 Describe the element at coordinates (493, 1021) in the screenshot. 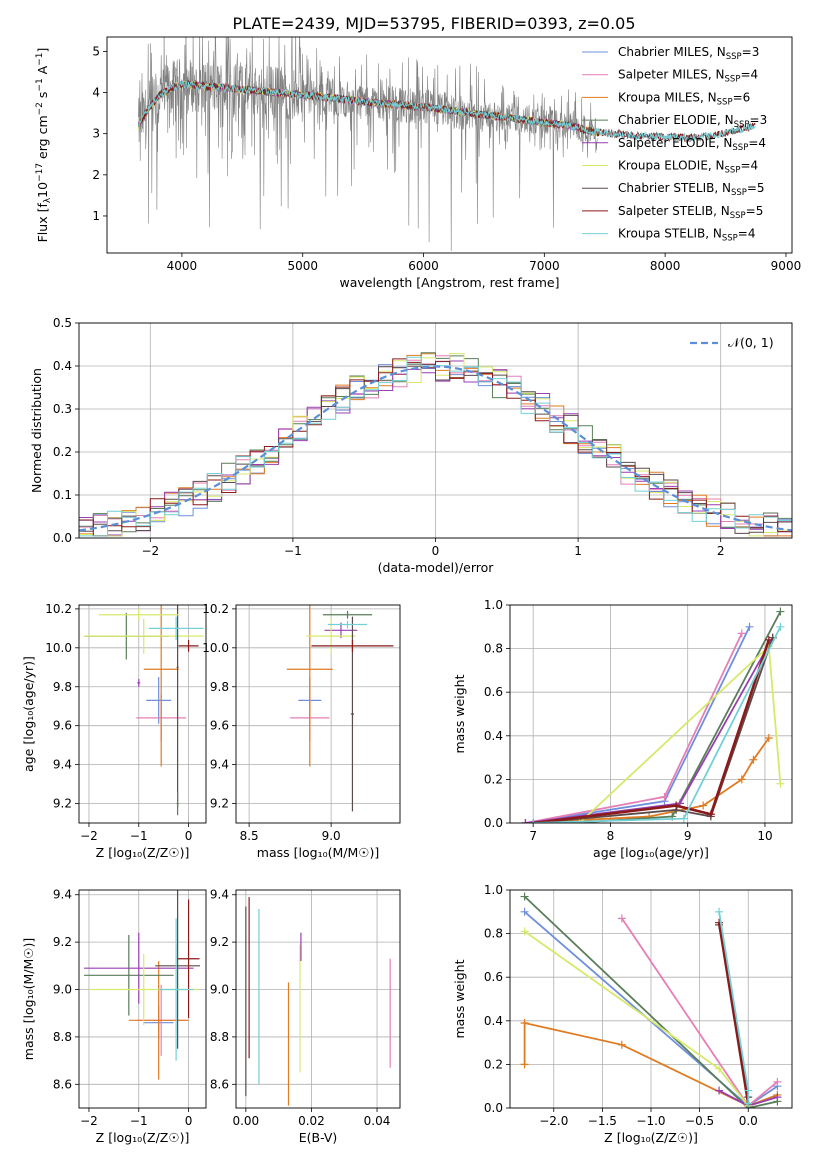

I see `weight-vs-Z-ytick-label: 0.4` at that location.